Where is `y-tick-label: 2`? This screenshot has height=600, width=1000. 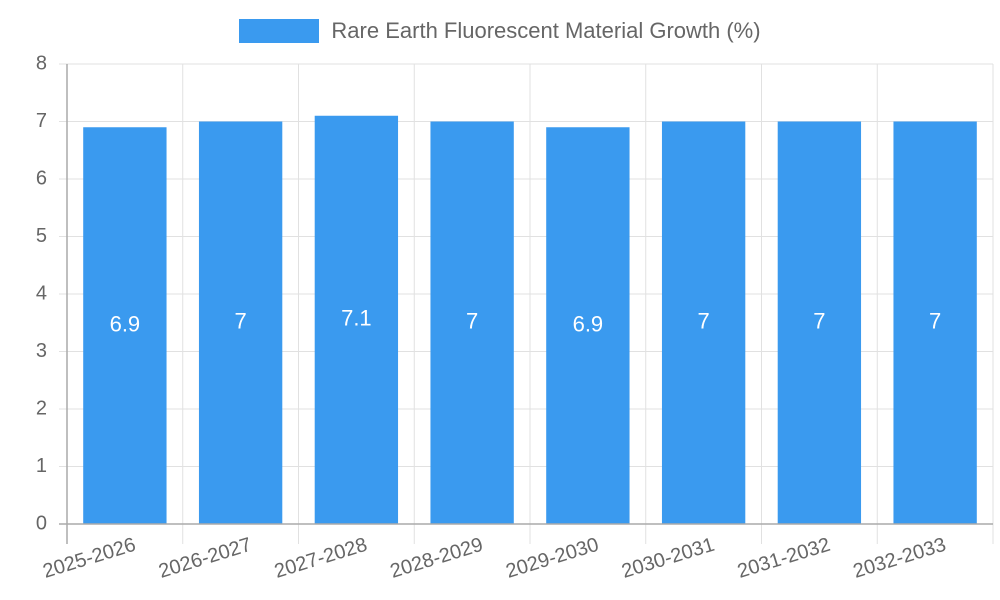
y-tick-label: 2 is located at coordinates (41, 408).